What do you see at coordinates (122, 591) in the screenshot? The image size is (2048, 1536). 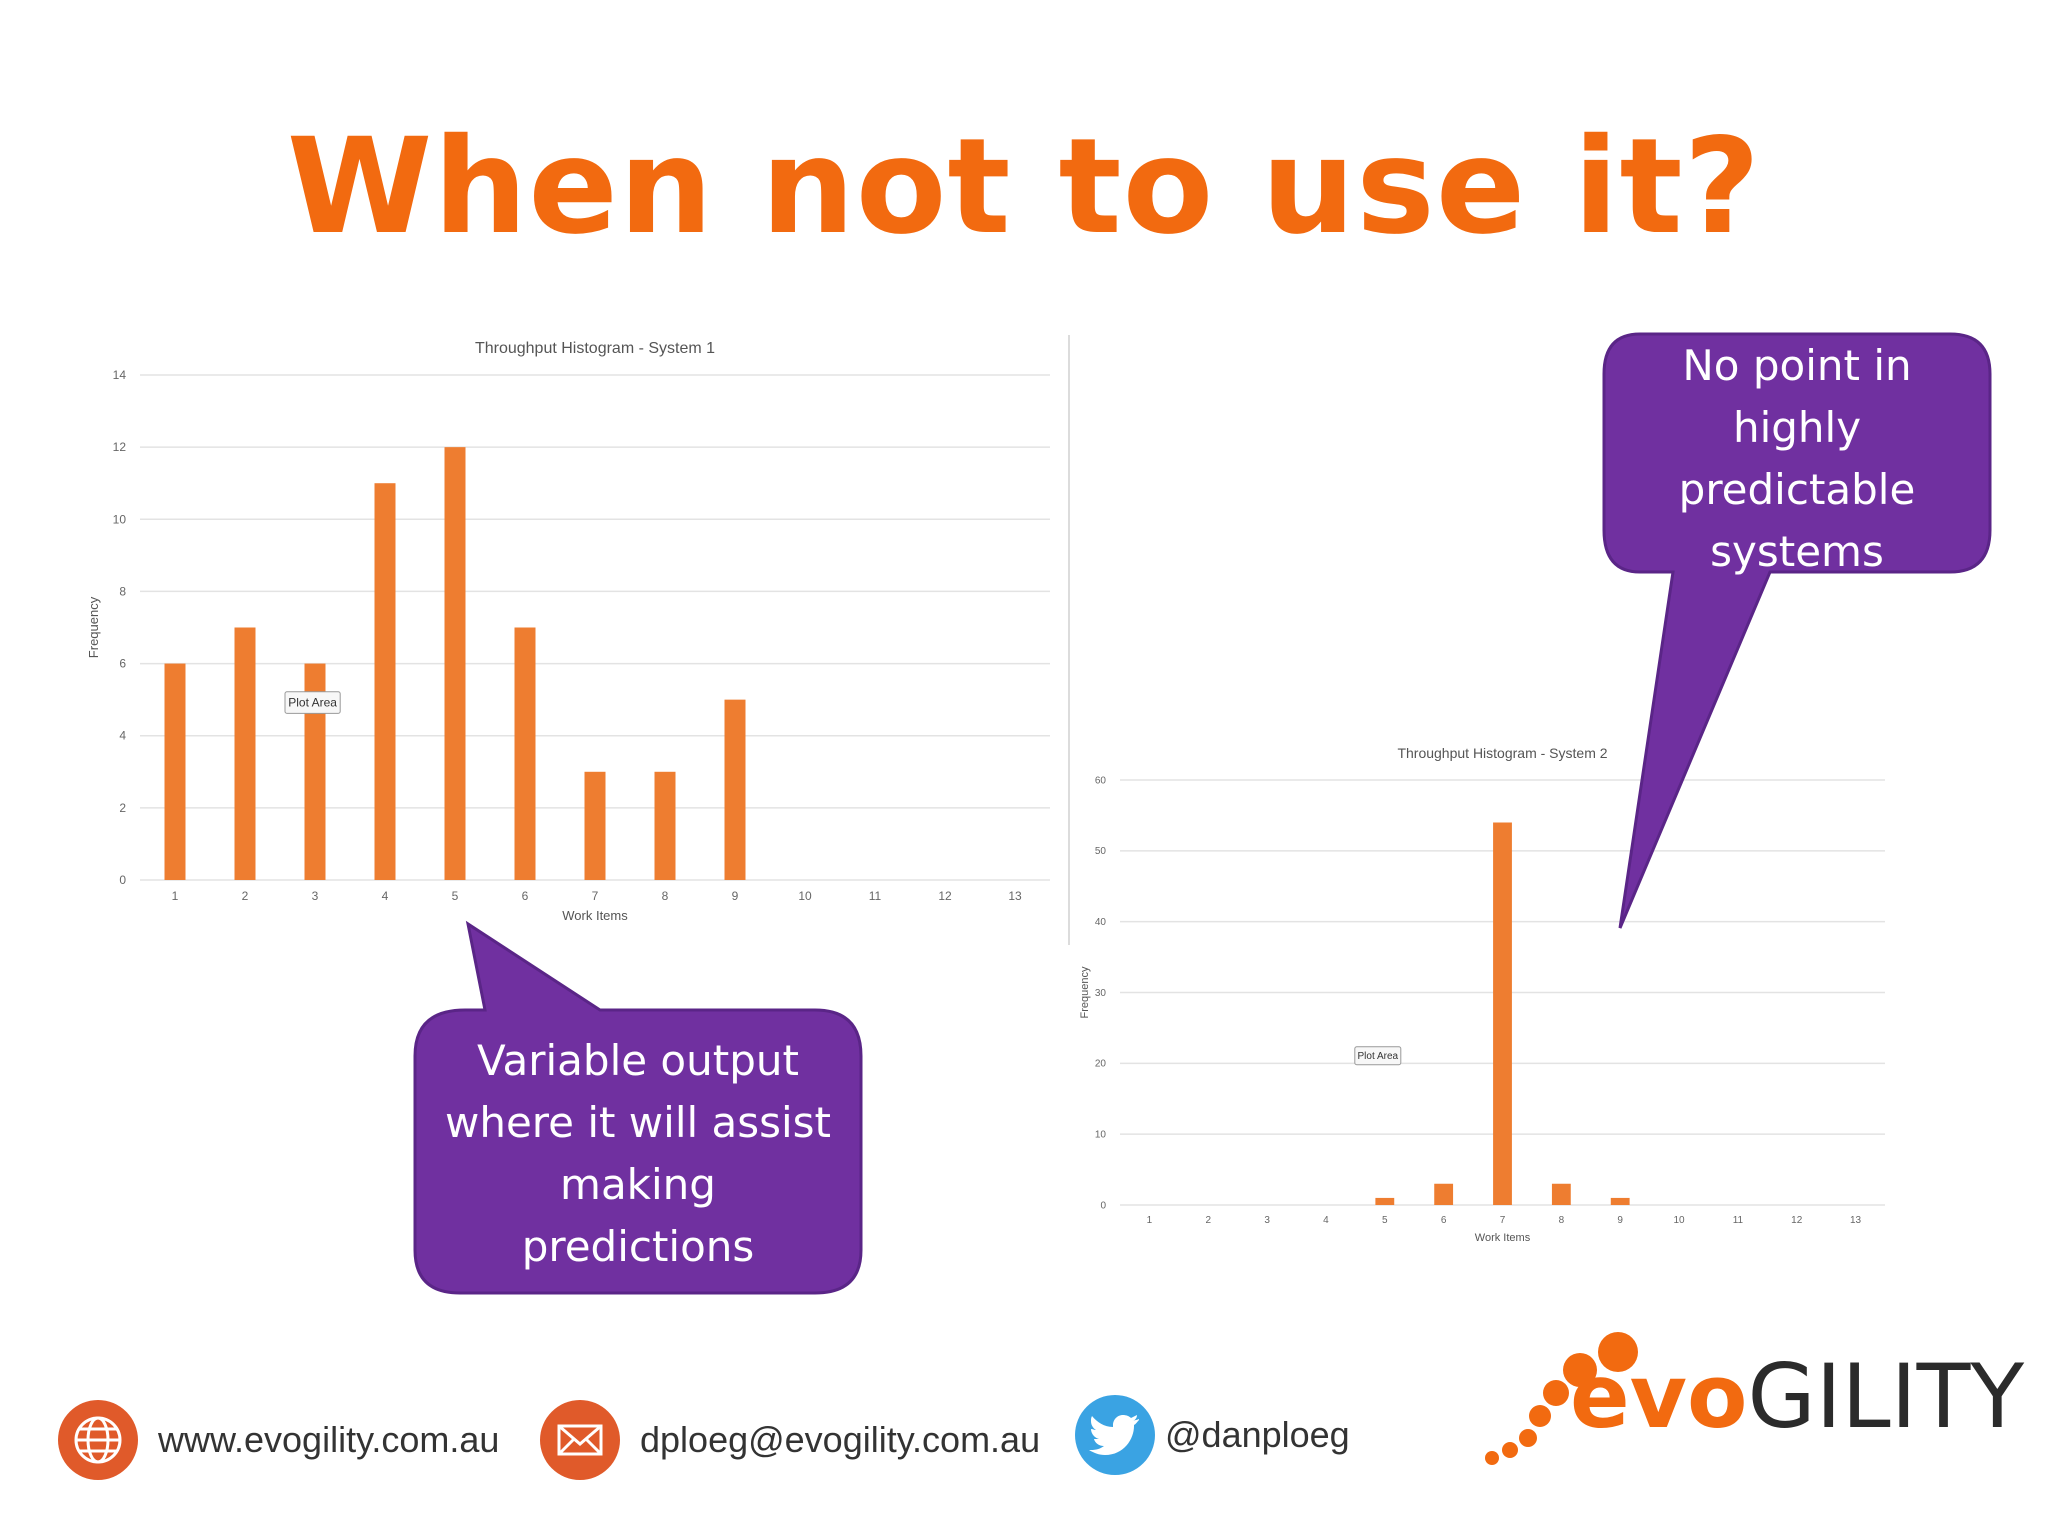 I see `y-tick-label: 8` at bounding box center [122, 591].